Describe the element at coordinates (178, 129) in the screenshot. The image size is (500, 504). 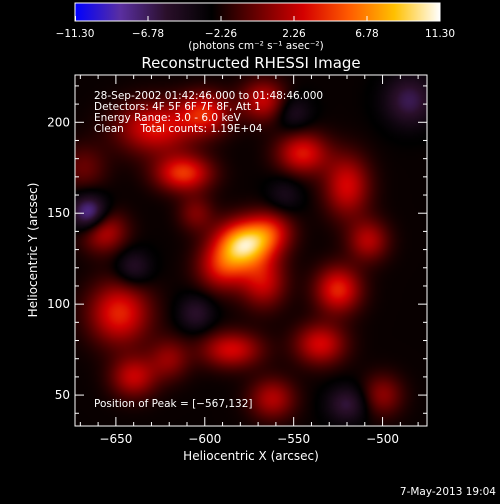
I see `annotation-algorithm-counts: Clean Total counts: 1.19E+04` at that location.